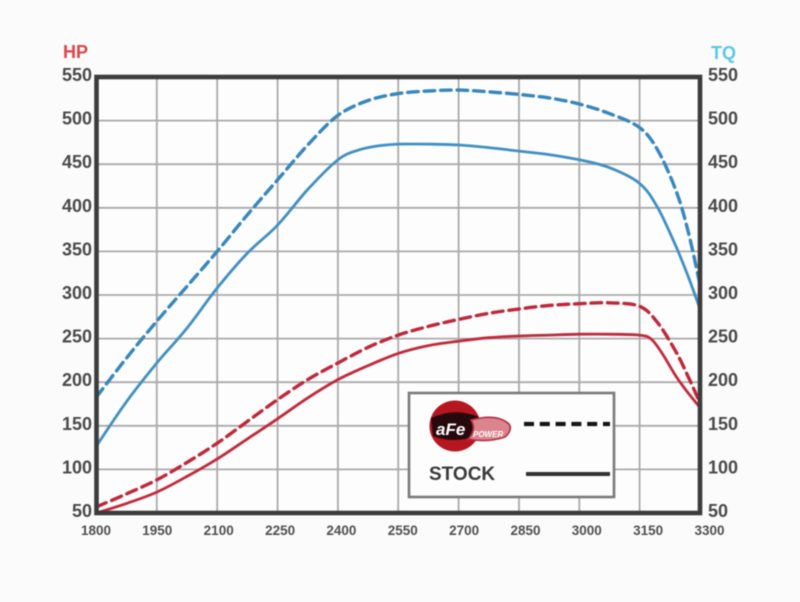  Describe the element at coordinates (464, 530) in the screenshot. I see `svg-text: 2700` at that location.